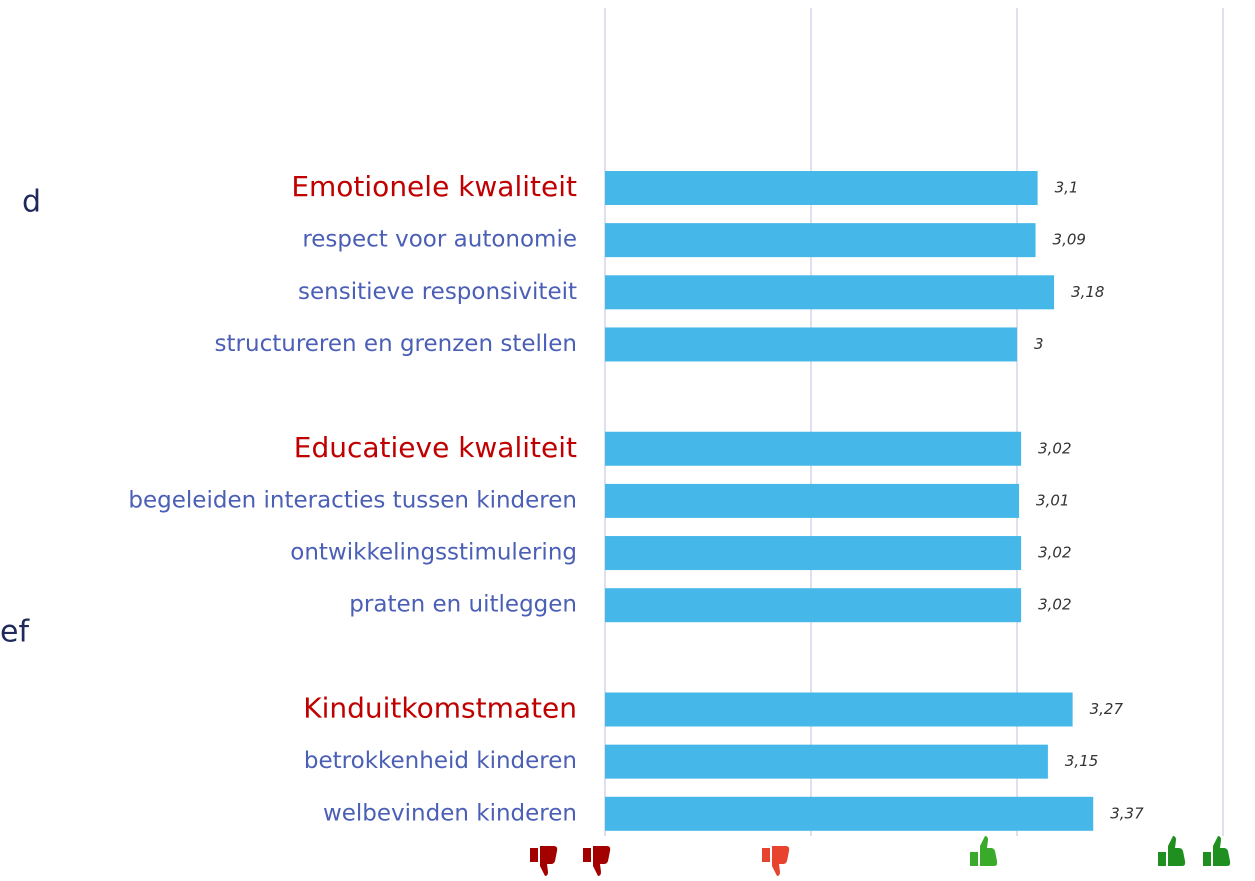 This screenshot has width=1255, height=881. Describe the element at coordinates (1087, 292) in the screenshot. I see `value-label: 3,18` at that location.